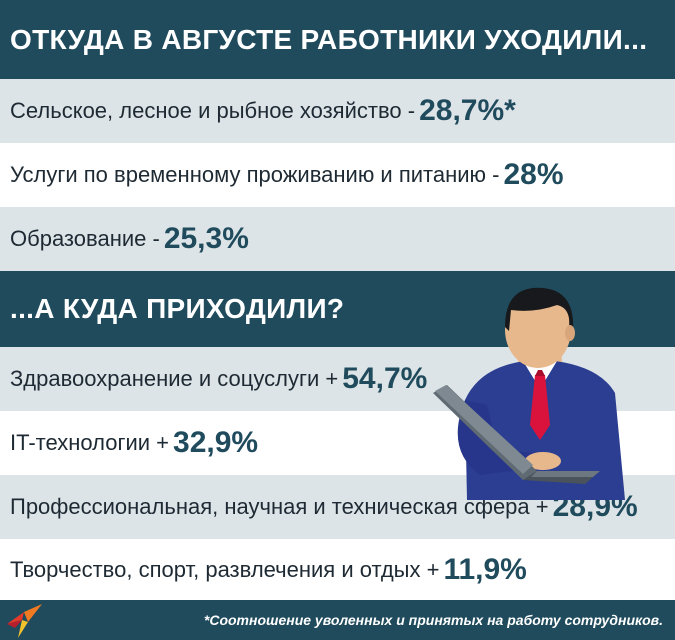 This screenshot has height=640, width=675. Describe the element at coordinates (467, 110) in the screenshot. I see `left-row-value: 28,7%*` at that location.